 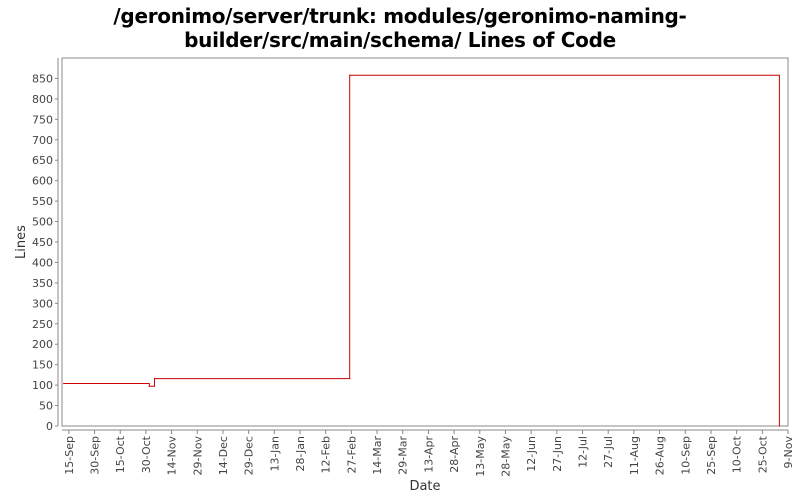 What do you see at coordinates (42, 140) in the screenshot?
I see `y-tick-label: 700` at bounding box center [42, 140].